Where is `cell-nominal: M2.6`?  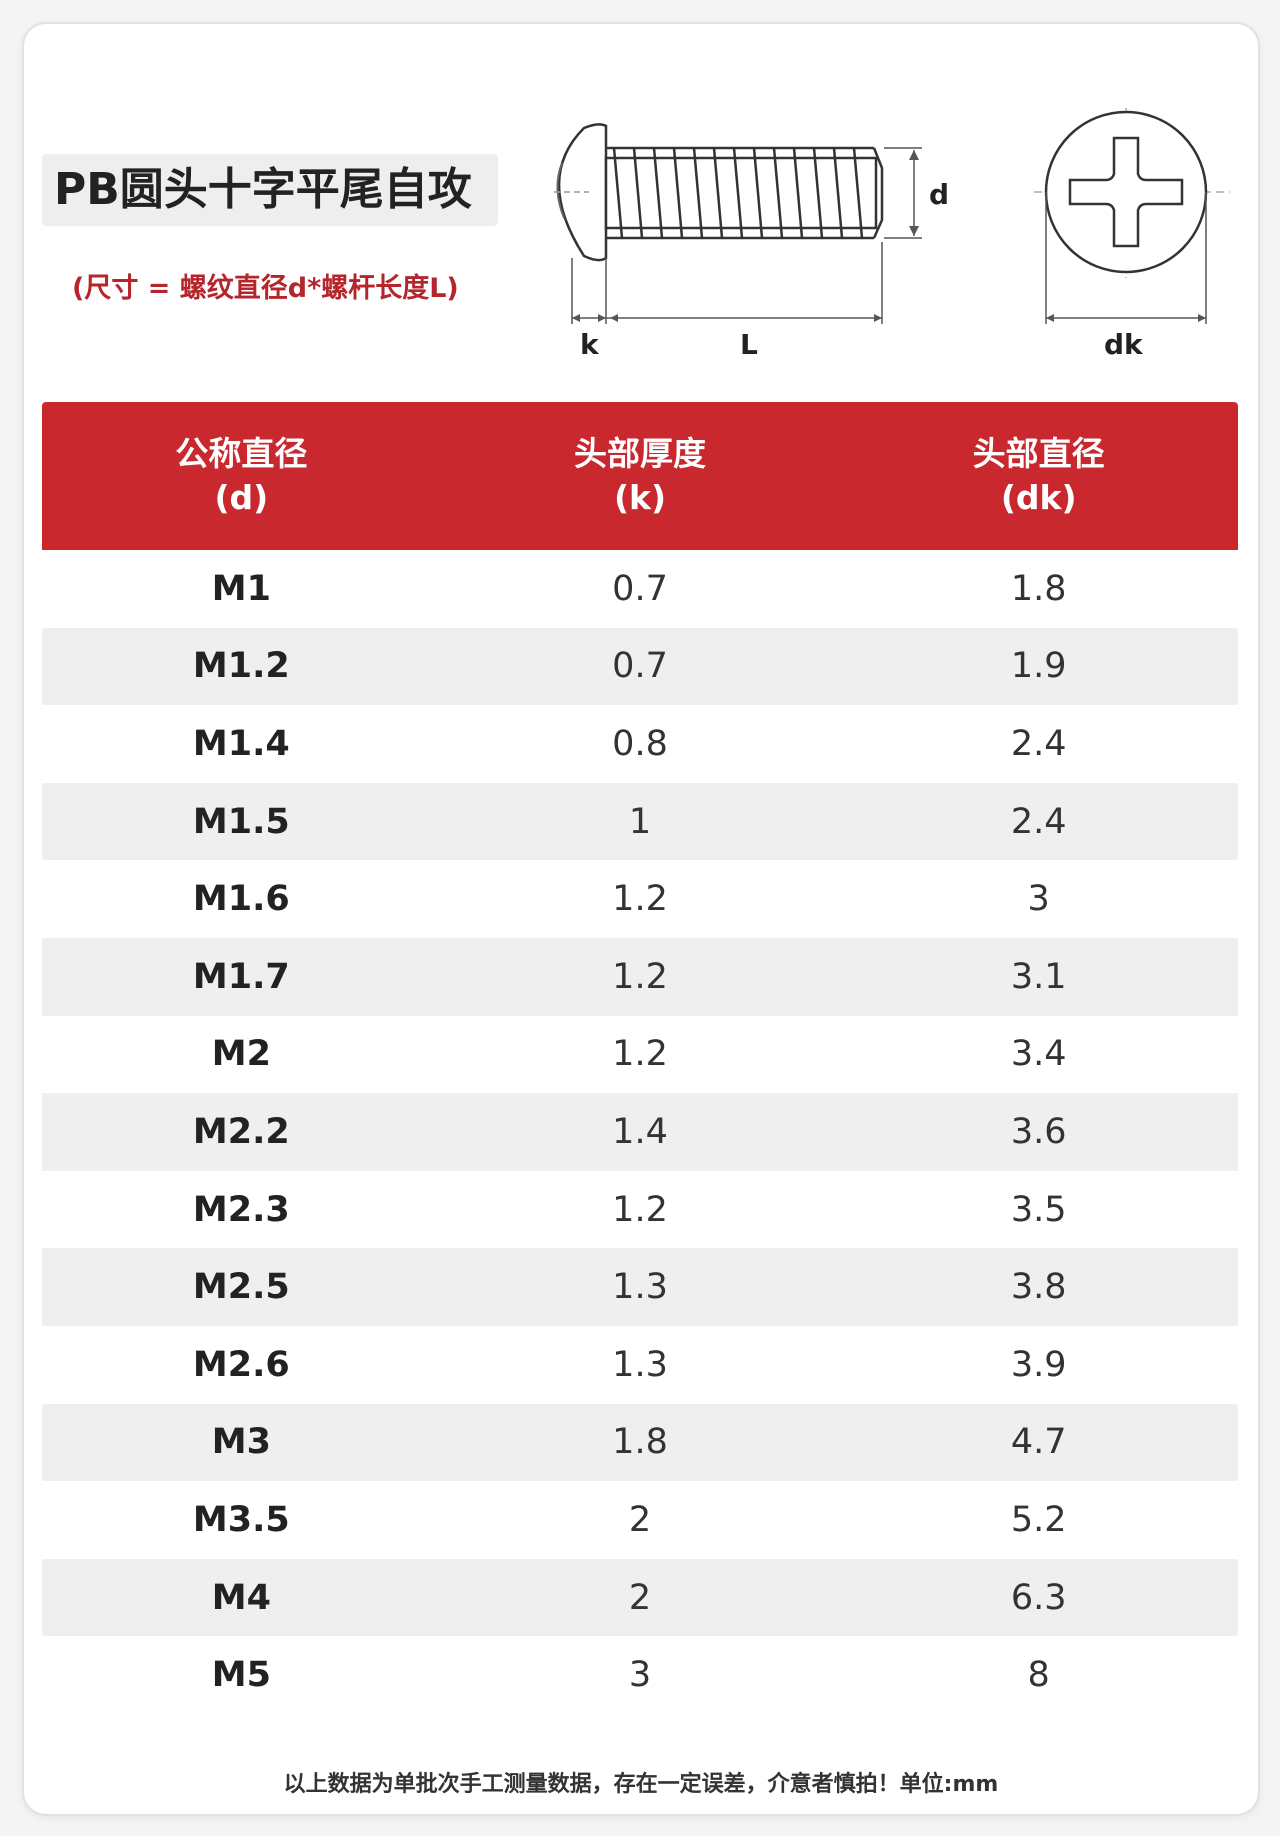
cell-nominal: M2.6 is located at coordinates (241, 1364).